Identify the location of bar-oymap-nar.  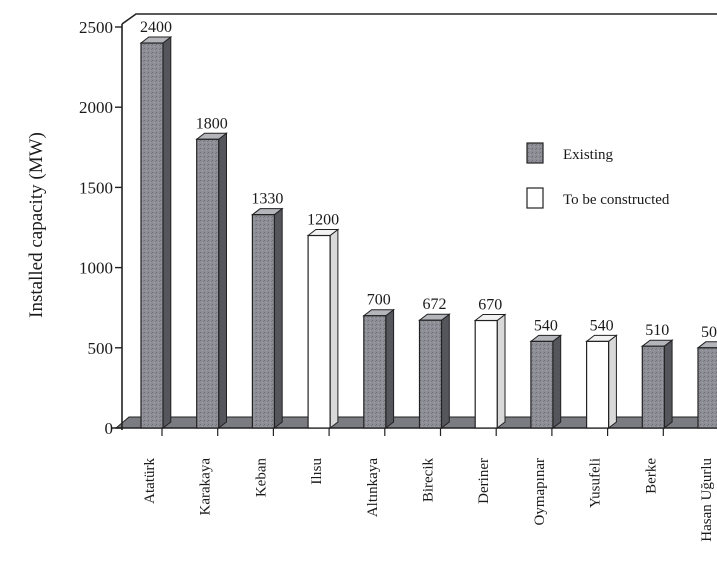
(546, 382).